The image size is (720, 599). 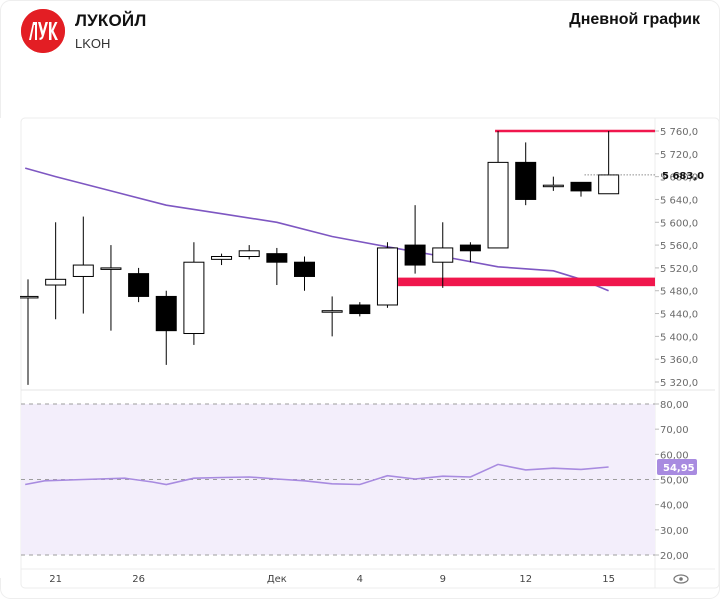 I want to click on left-edge-mask, so click(x=10, y=348).